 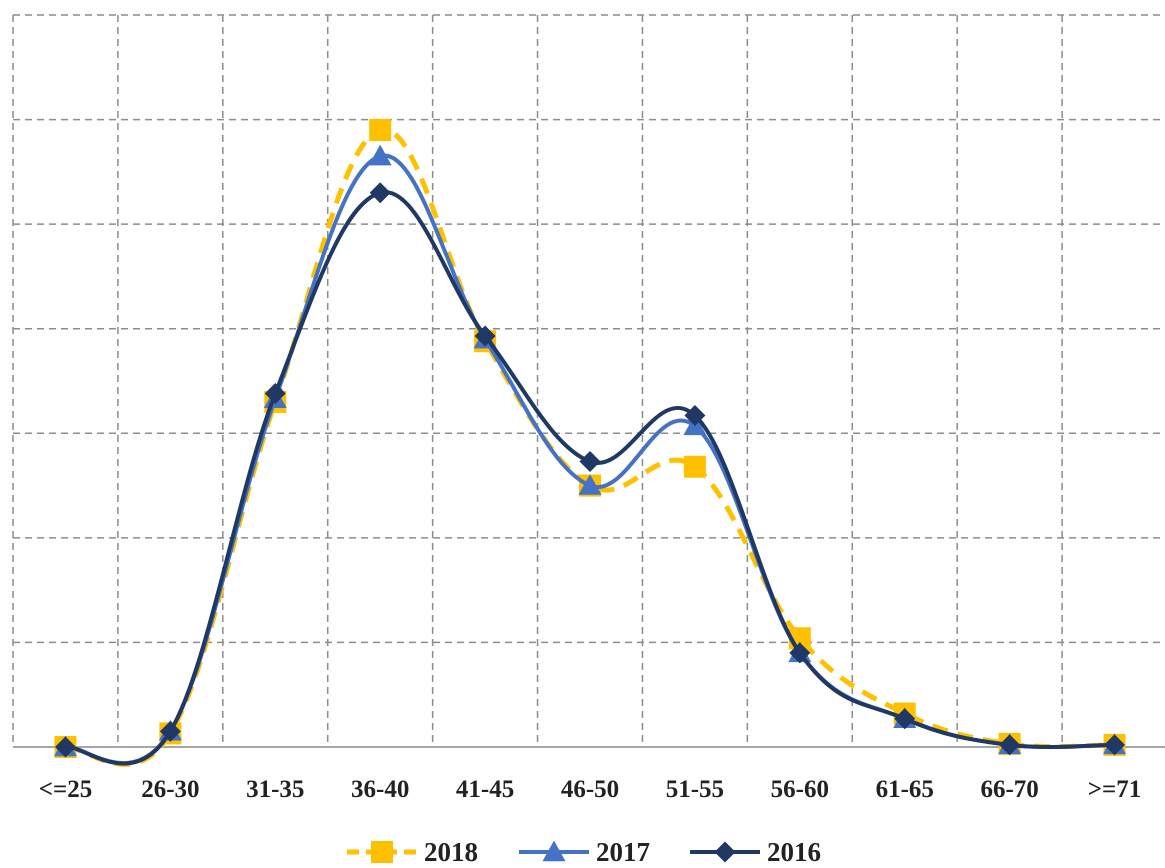 I want to click on x-tick-label: 61-65, so click(x=905, y=789).